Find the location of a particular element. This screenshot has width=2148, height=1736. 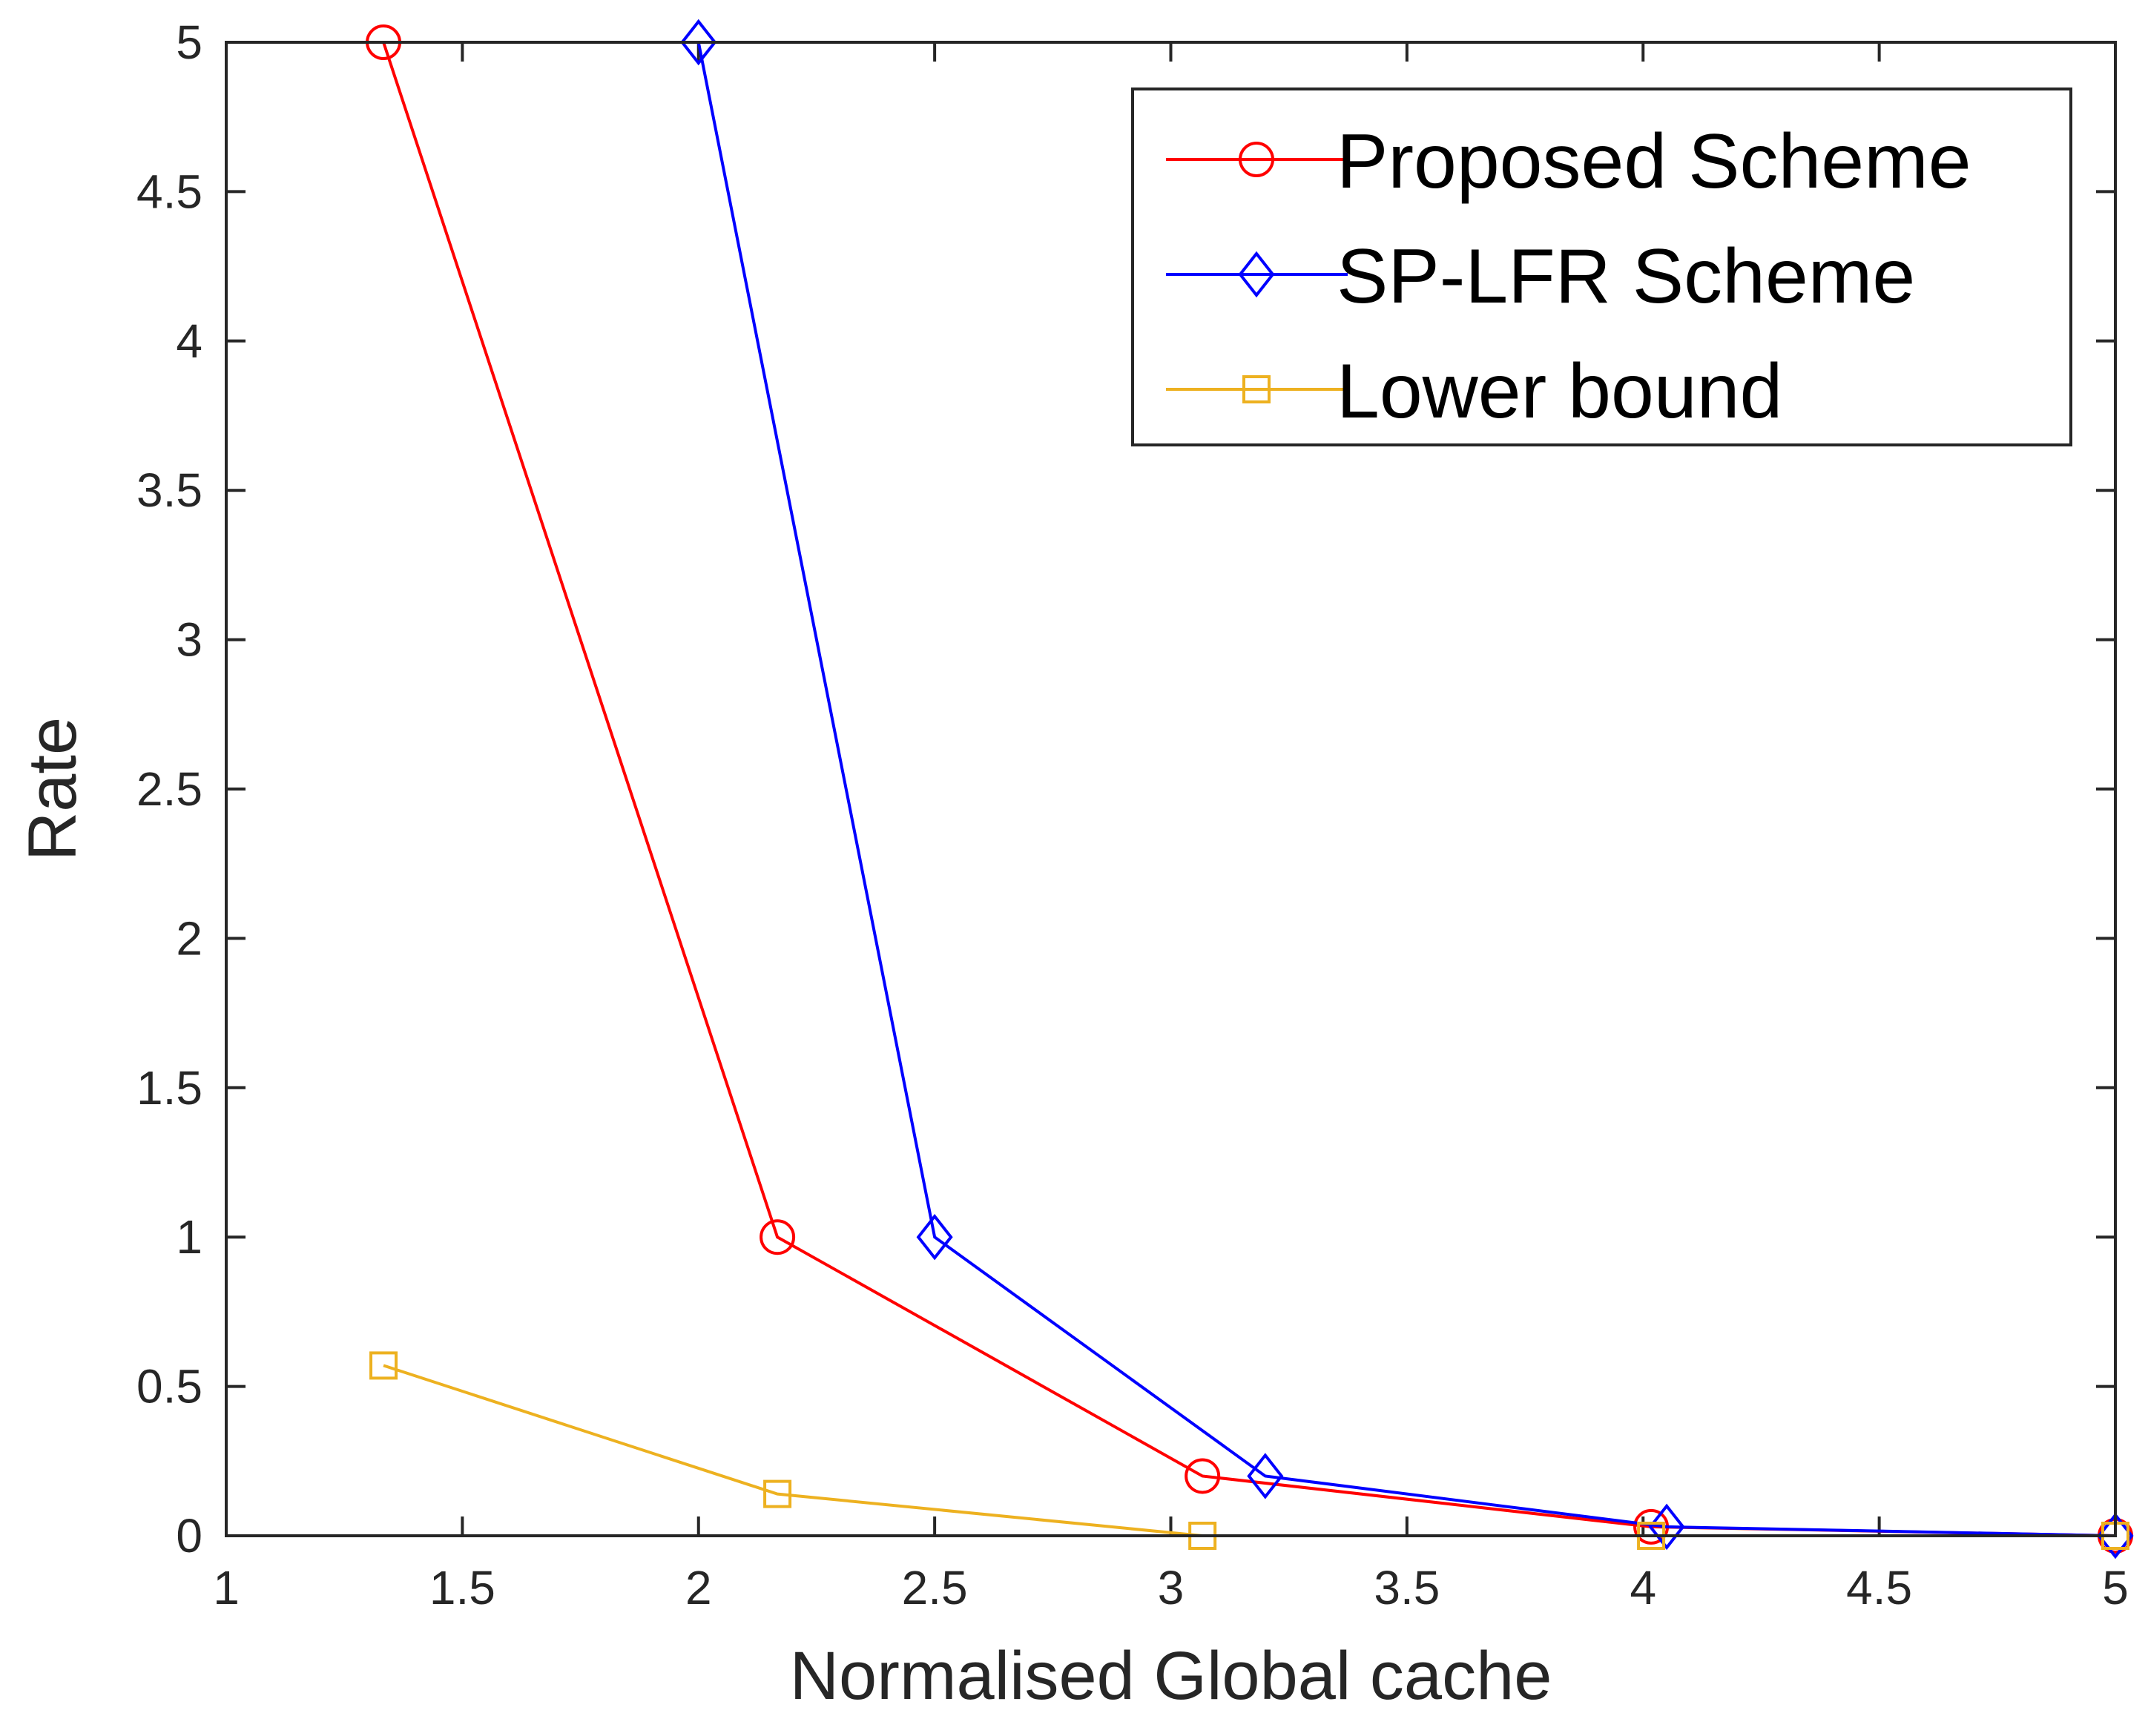

y-tick-label: 5 is located at coordinates (189, 43).